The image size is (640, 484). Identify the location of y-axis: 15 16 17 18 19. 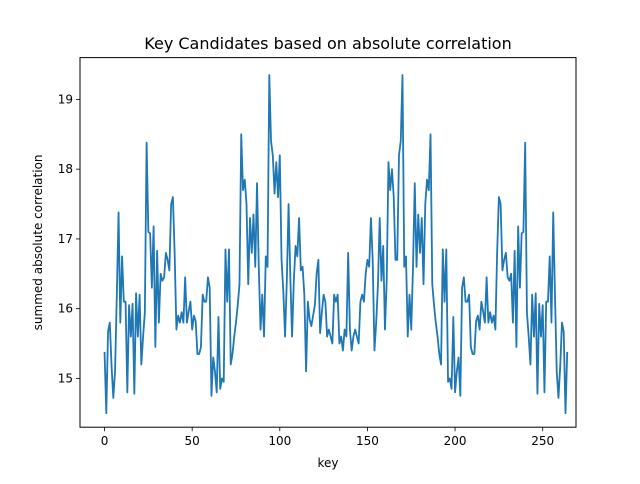
(69, 238).